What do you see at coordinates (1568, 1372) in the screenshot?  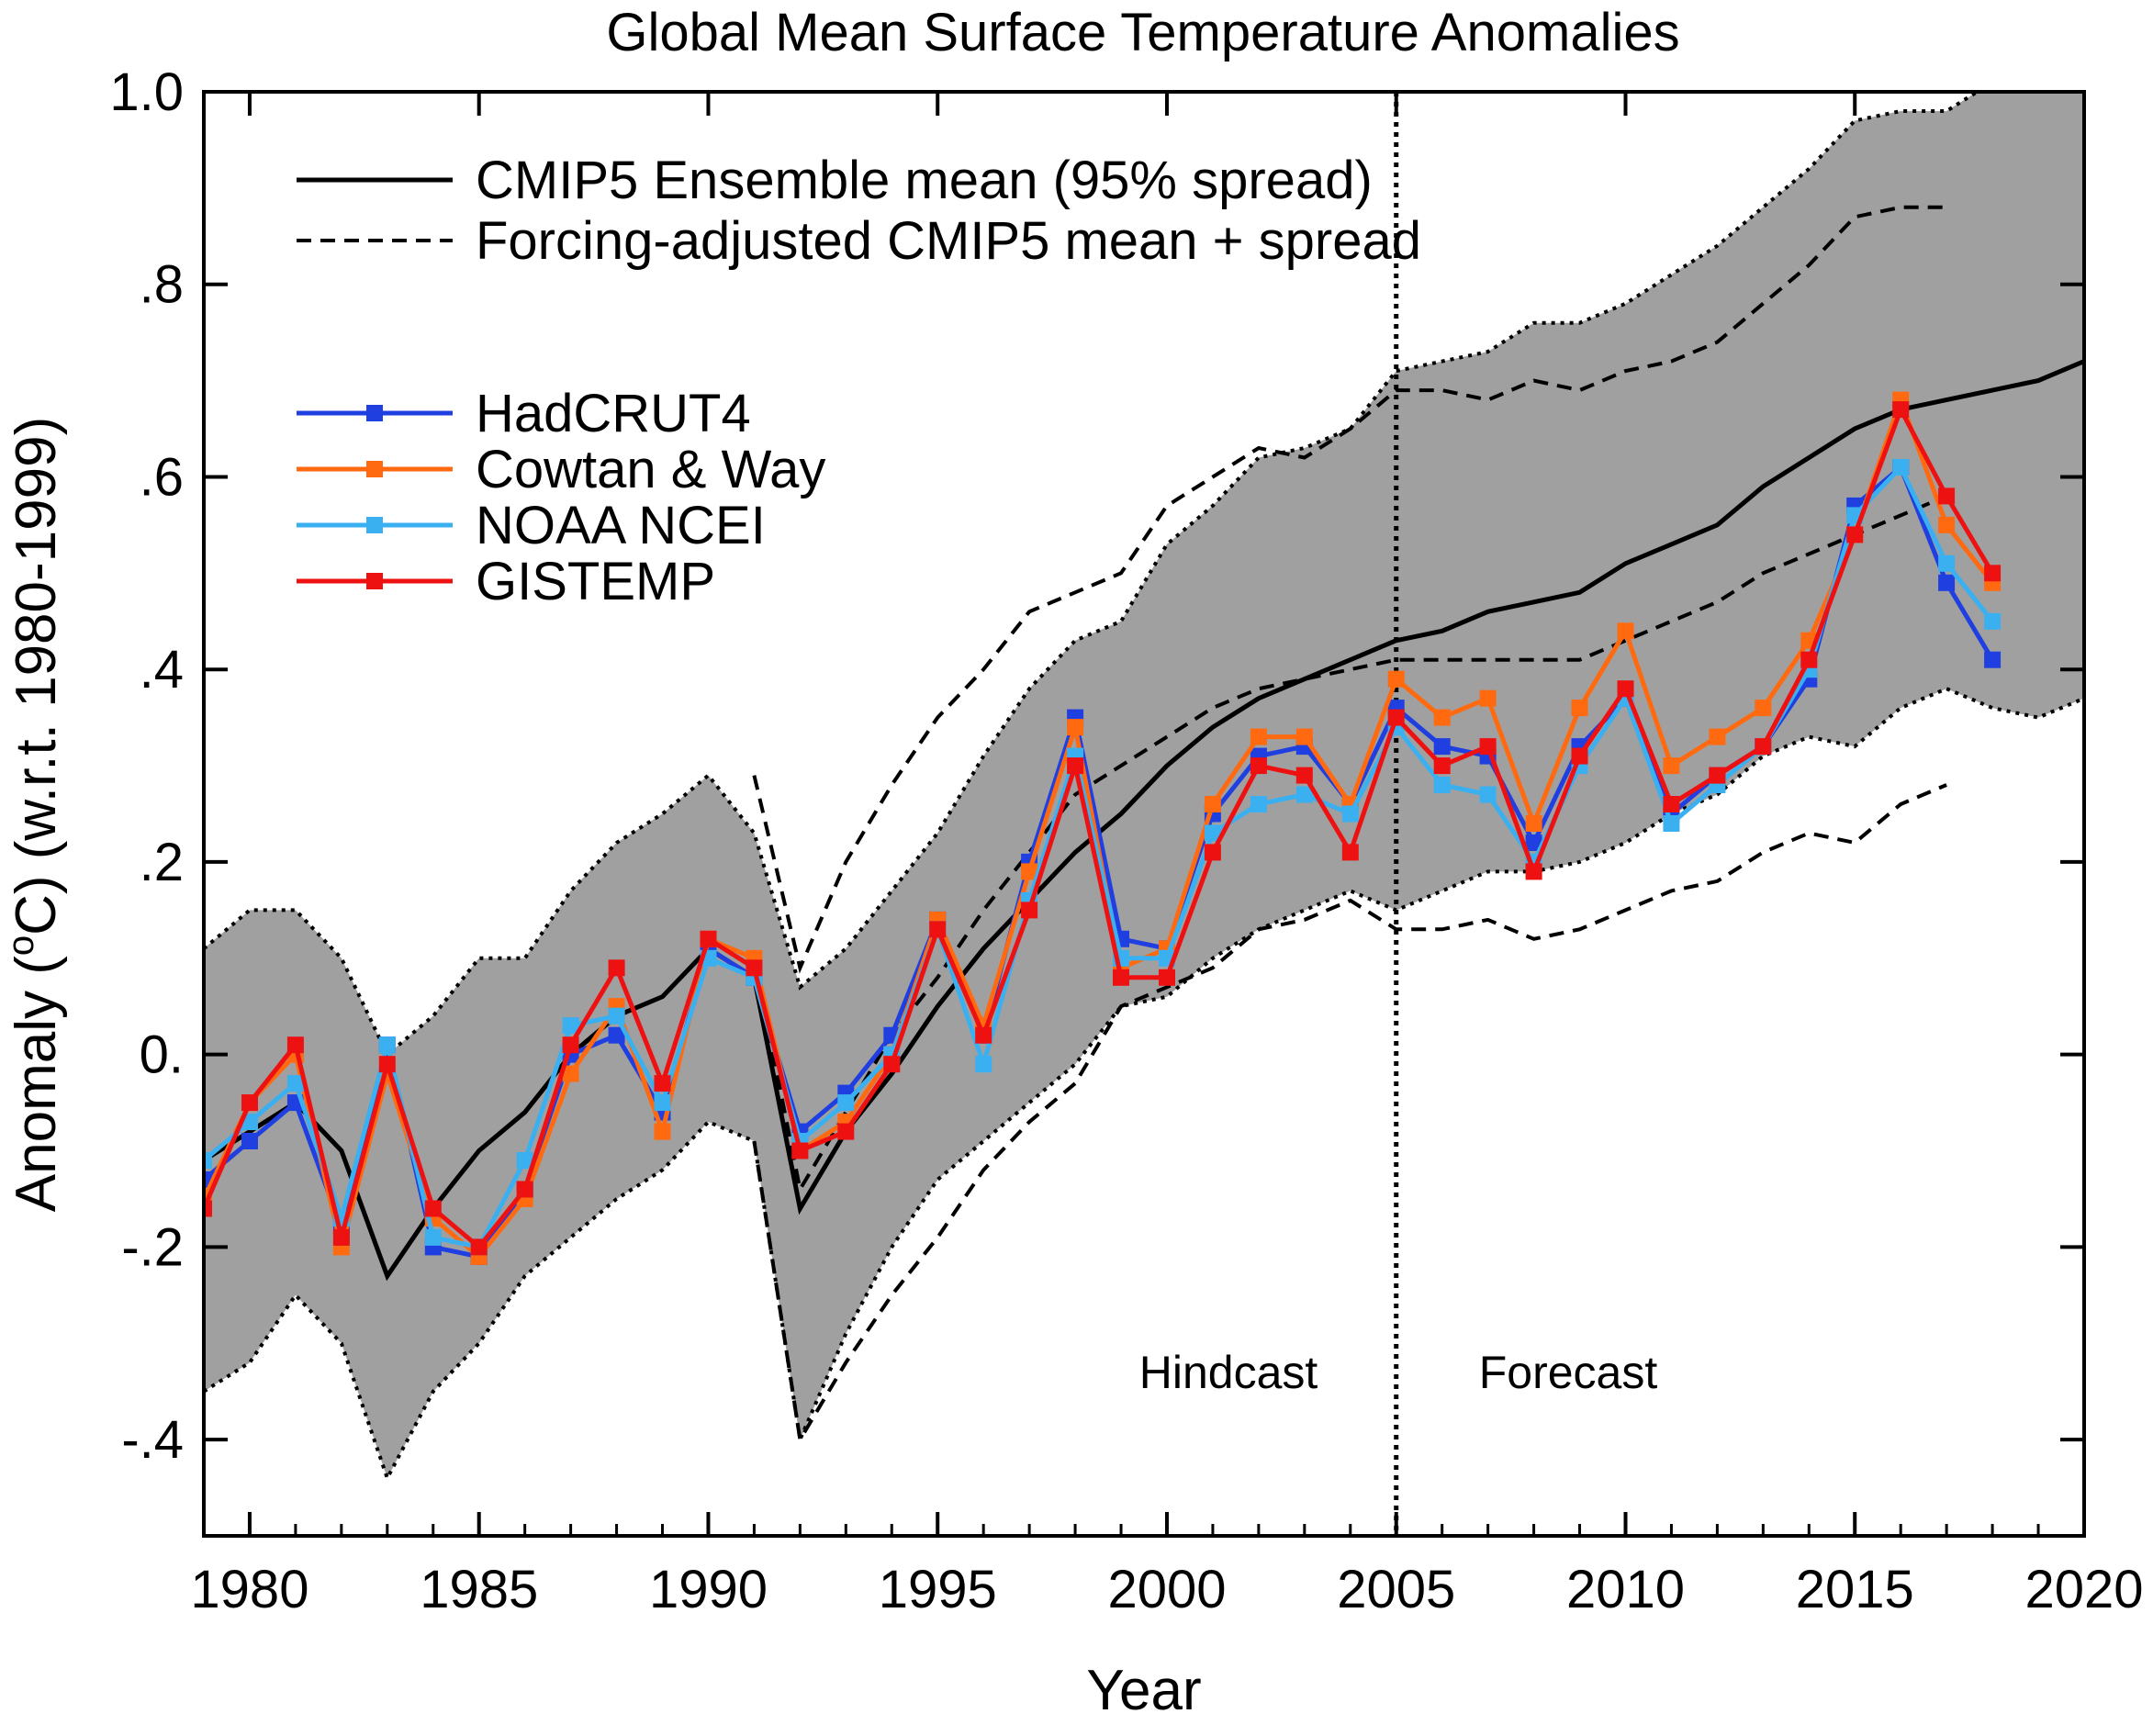 I see `forecast-label: Forecast` at bounding box center [1568, 1372].